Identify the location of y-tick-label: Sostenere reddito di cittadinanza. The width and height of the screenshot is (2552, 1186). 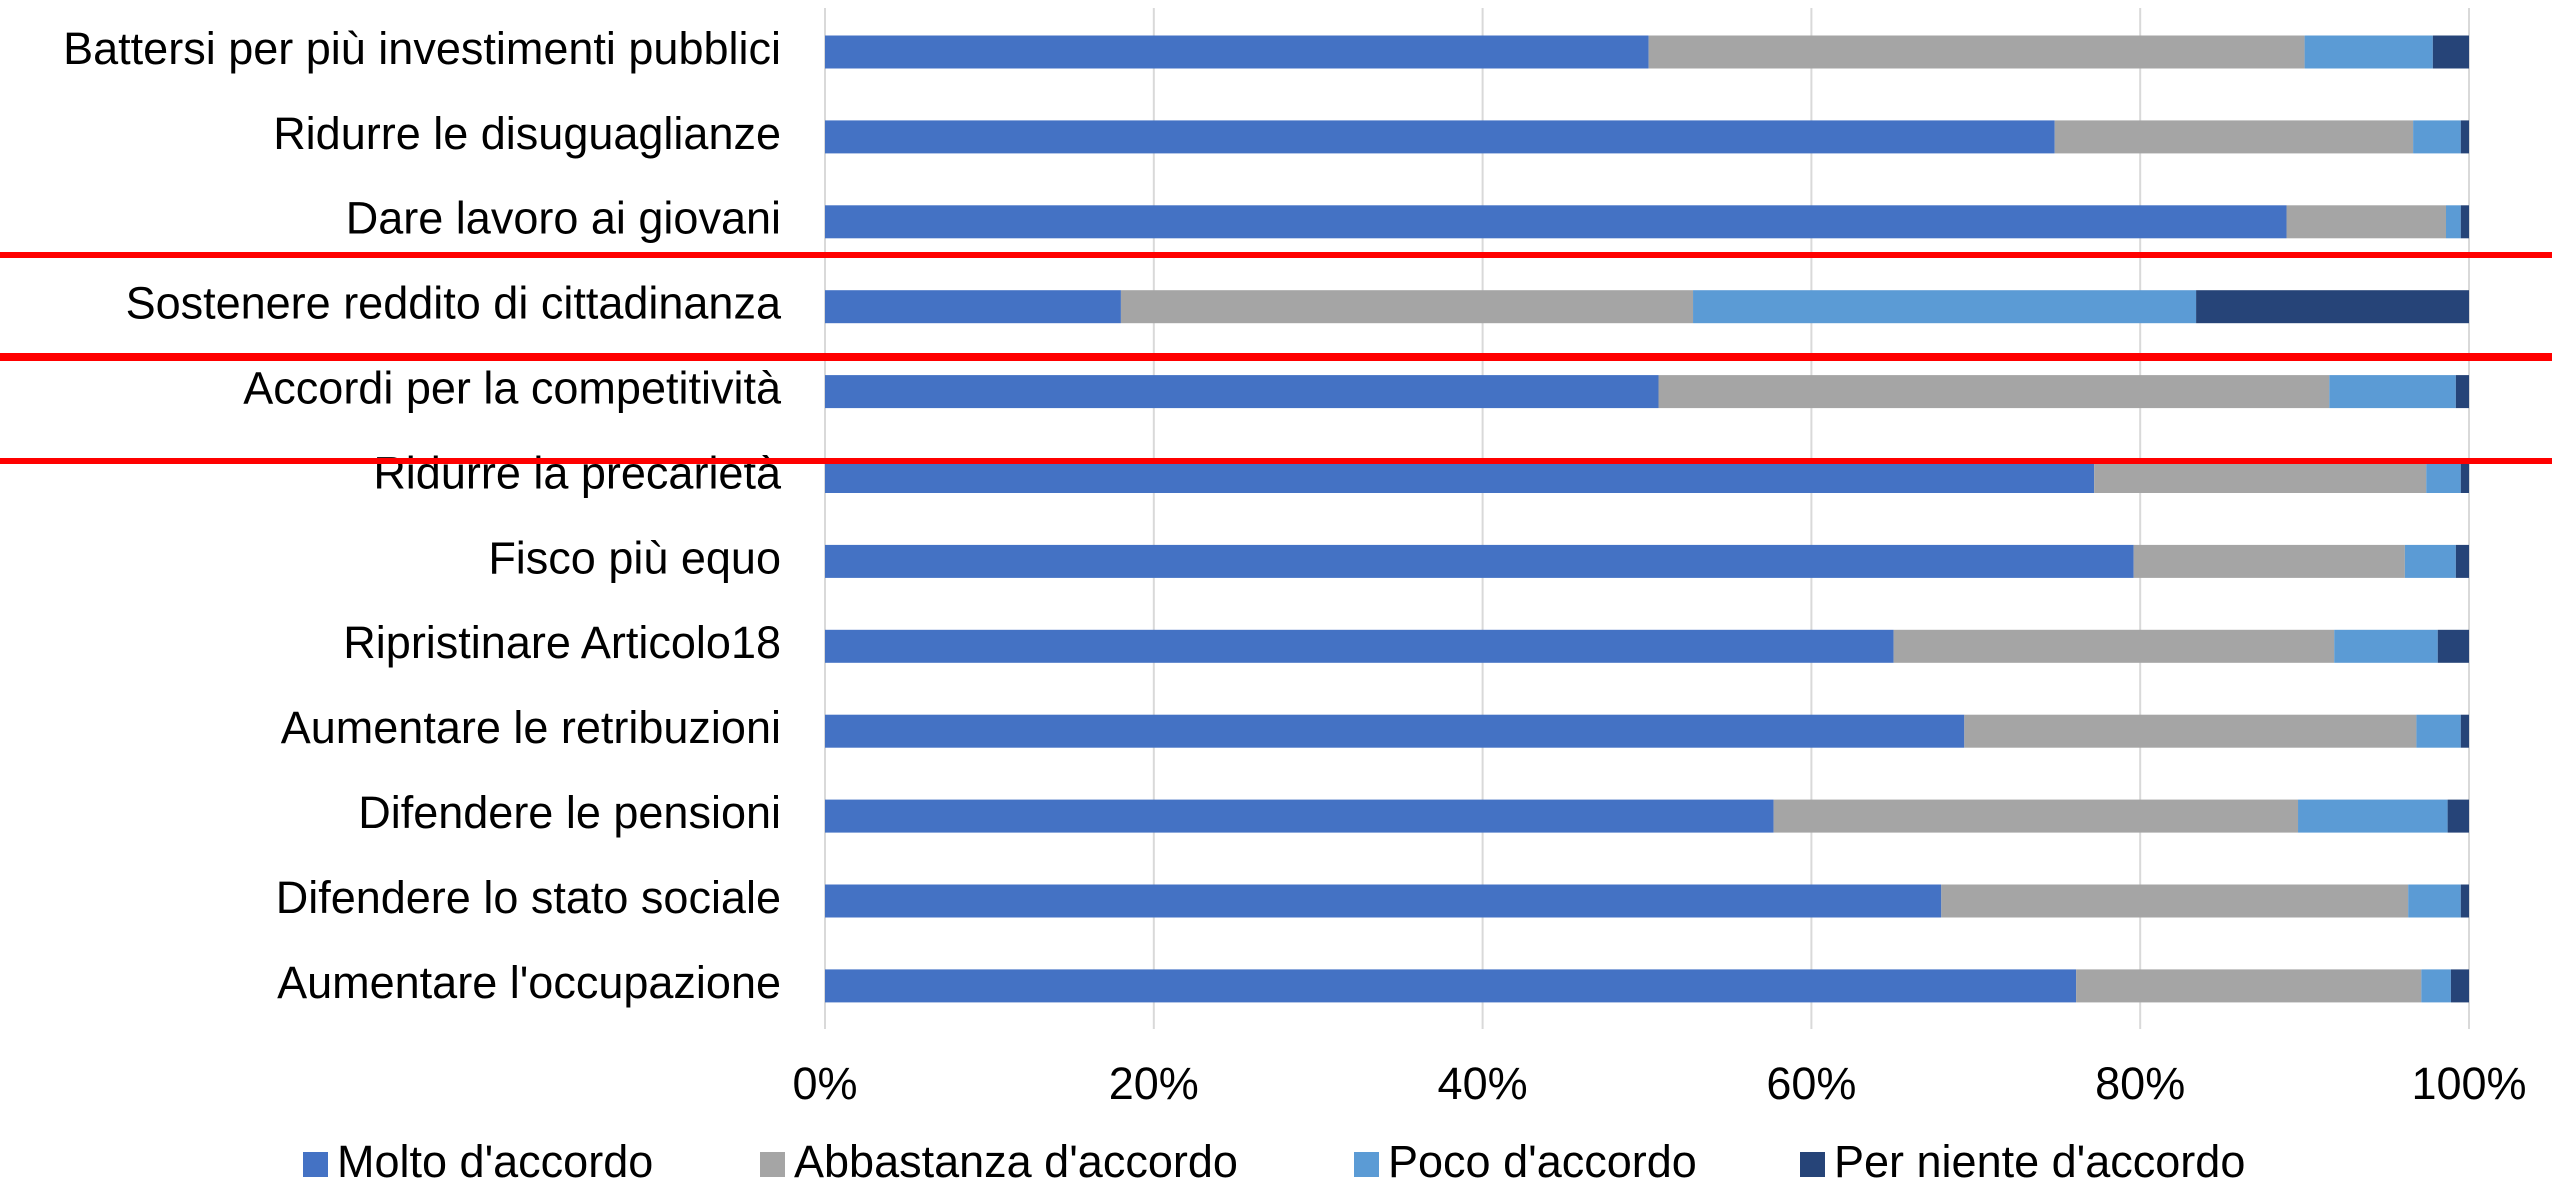
(454, 303).